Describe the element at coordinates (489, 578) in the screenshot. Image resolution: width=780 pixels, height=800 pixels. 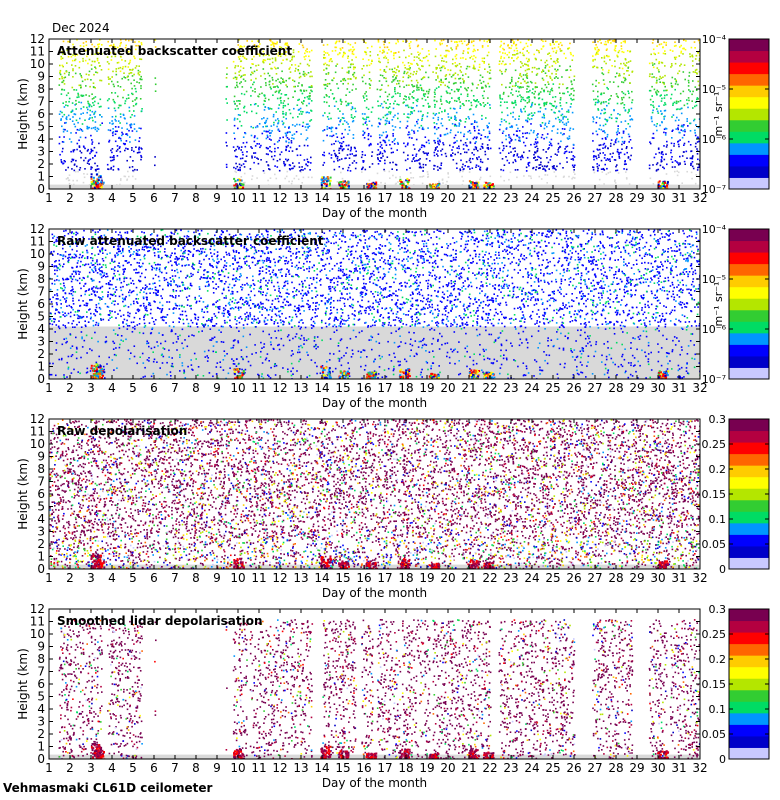
I see `x-tick-label: 22` at that location.